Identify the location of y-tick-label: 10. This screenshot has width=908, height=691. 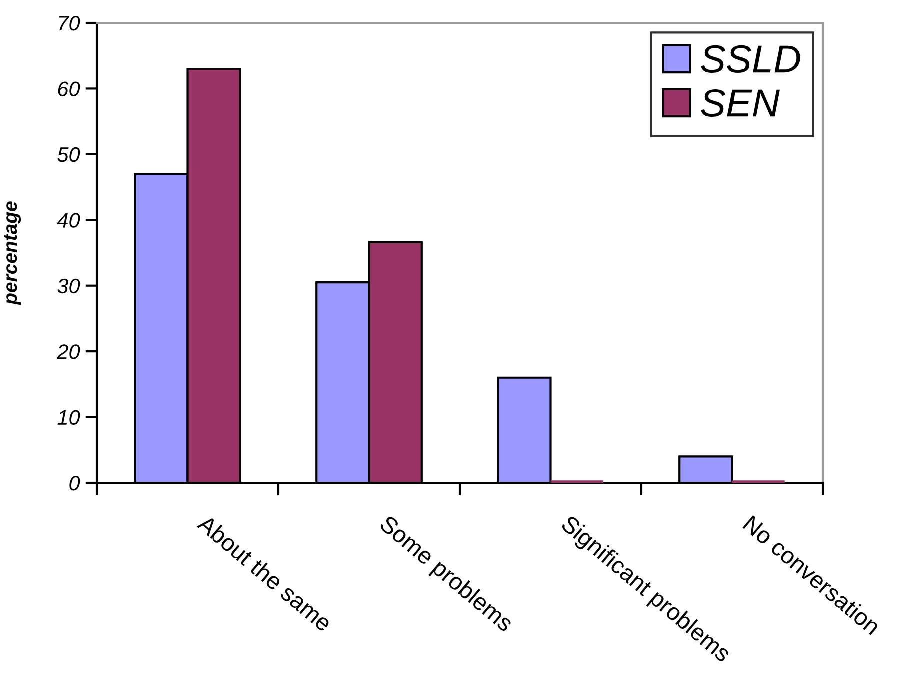
(69, 418).